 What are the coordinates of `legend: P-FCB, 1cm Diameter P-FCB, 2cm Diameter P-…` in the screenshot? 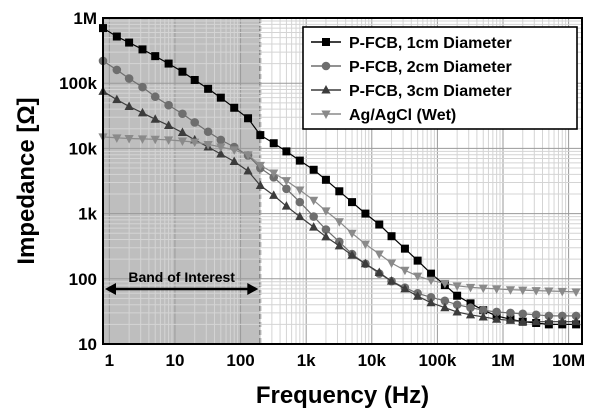 It's located at (440, 78).